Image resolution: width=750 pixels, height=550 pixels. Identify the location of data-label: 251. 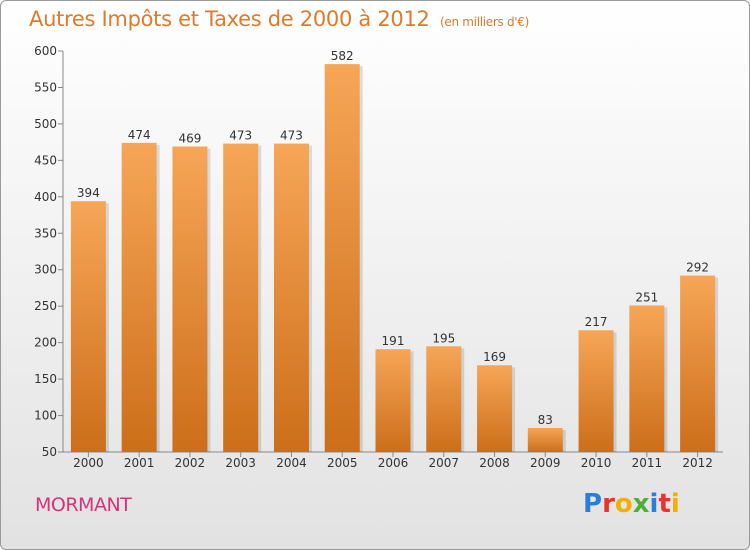
(646, 297).